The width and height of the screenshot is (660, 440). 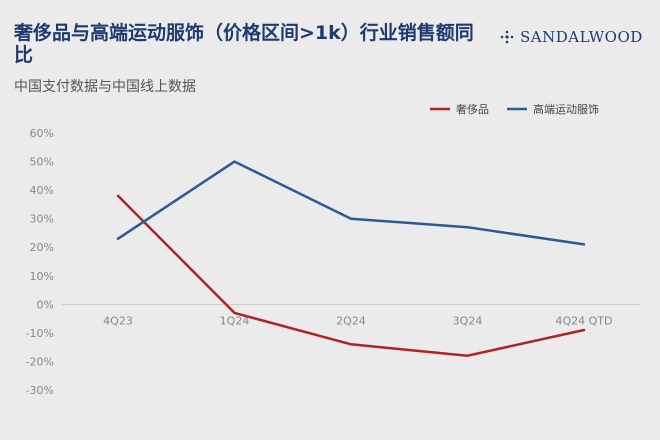 What do you see at coordinates (118, 320) in the screenshot?
I see `x-tick-label: 4Q23` at bounding box center [118, 320].